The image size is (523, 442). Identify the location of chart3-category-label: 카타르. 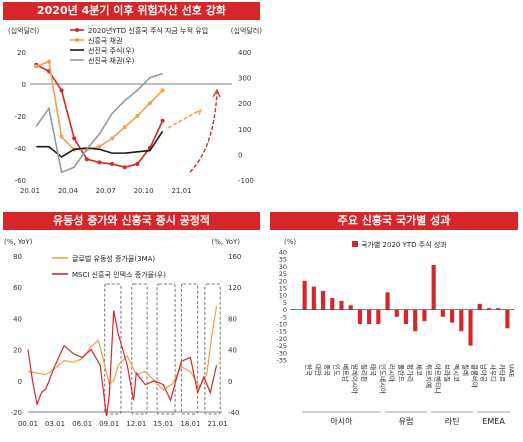
(502, 373).